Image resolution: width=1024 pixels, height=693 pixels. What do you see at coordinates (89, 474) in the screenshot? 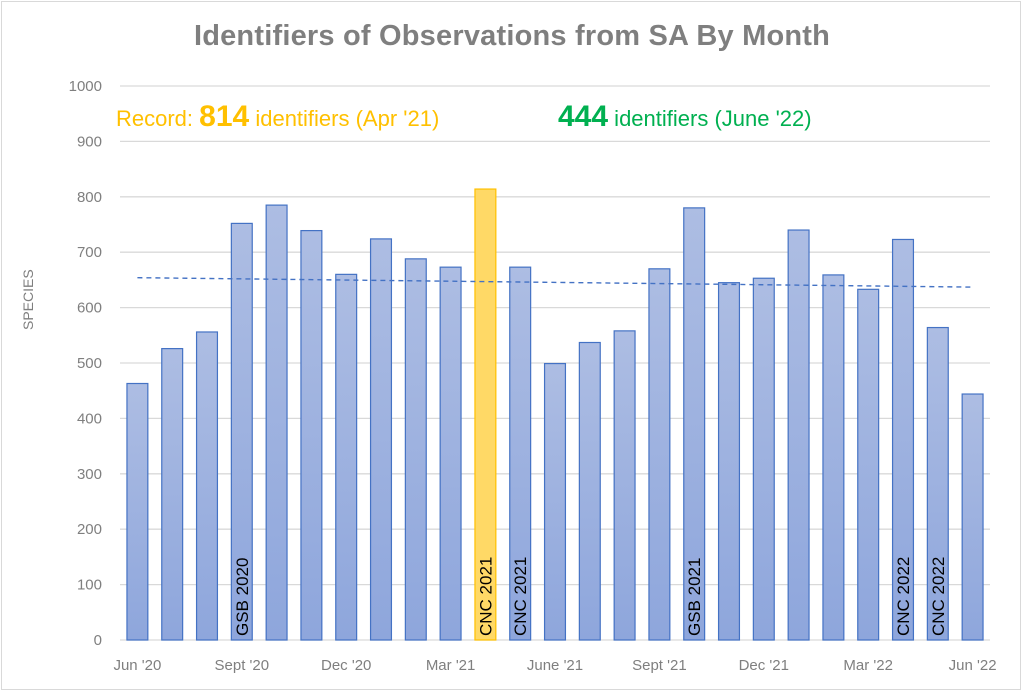
I see `y-tick-label: 300` at bounding box center [89, 474].